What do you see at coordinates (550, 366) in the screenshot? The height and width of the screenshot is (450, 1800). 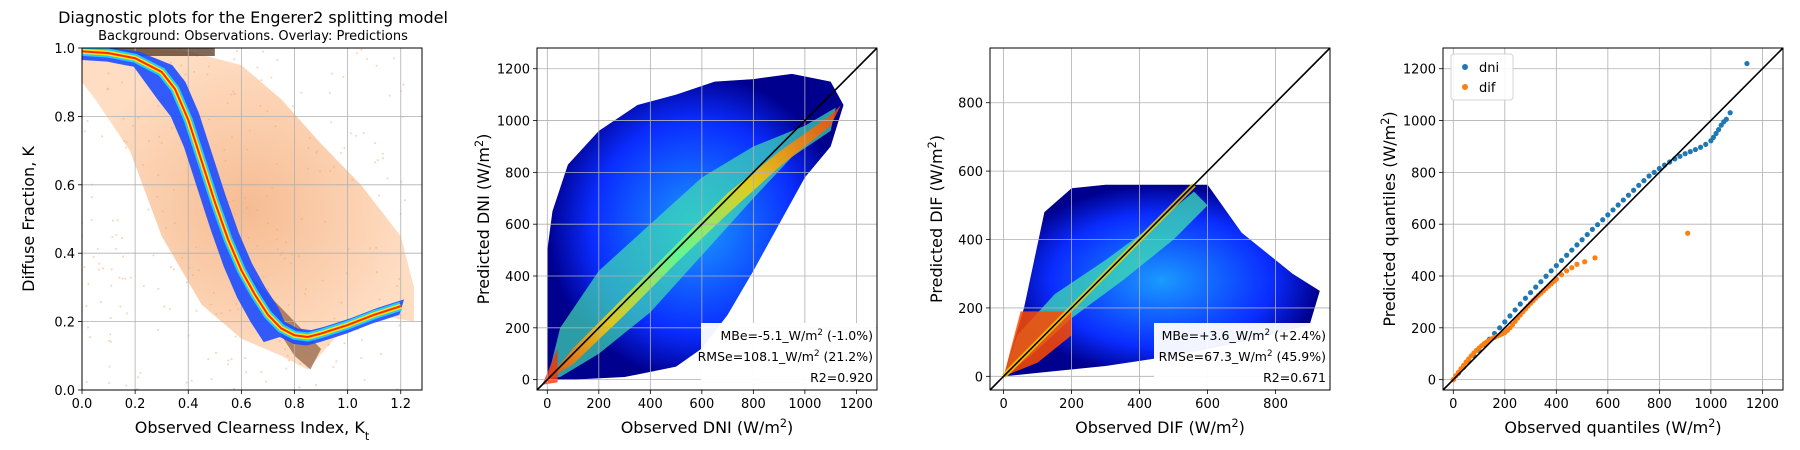 I see `density-origin` at bounding box center [550, 366].